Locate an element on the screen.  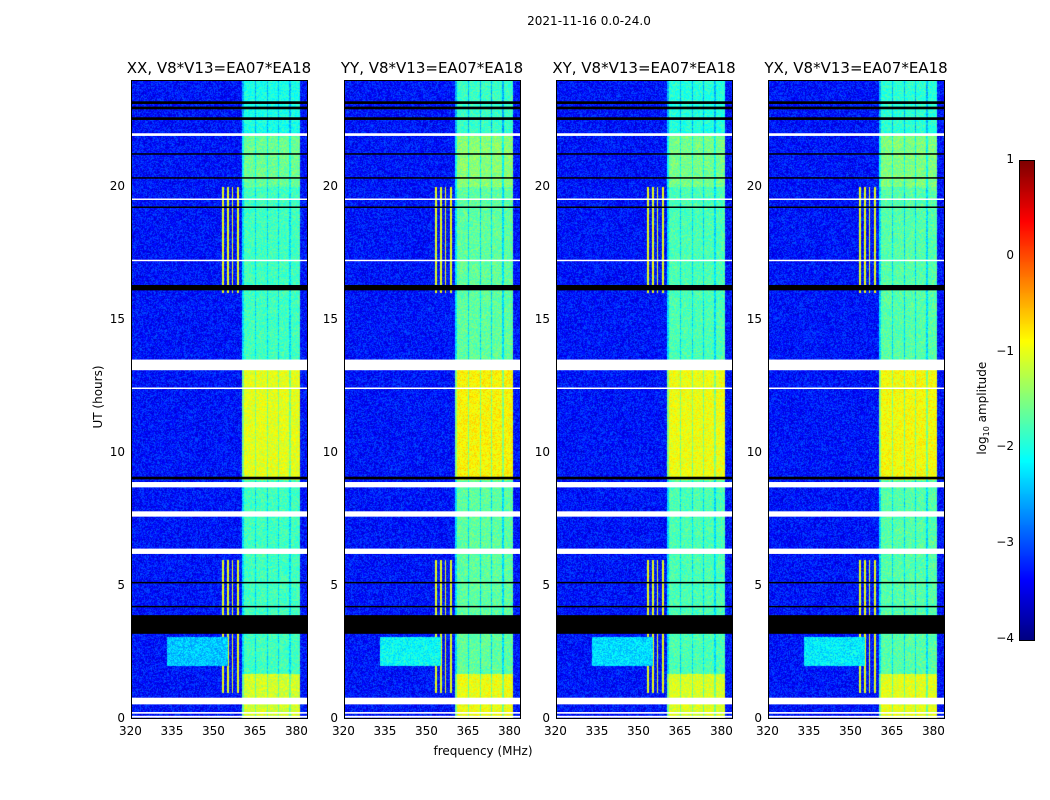
x-tick-label: 365 is located at coordinates (680, 731).